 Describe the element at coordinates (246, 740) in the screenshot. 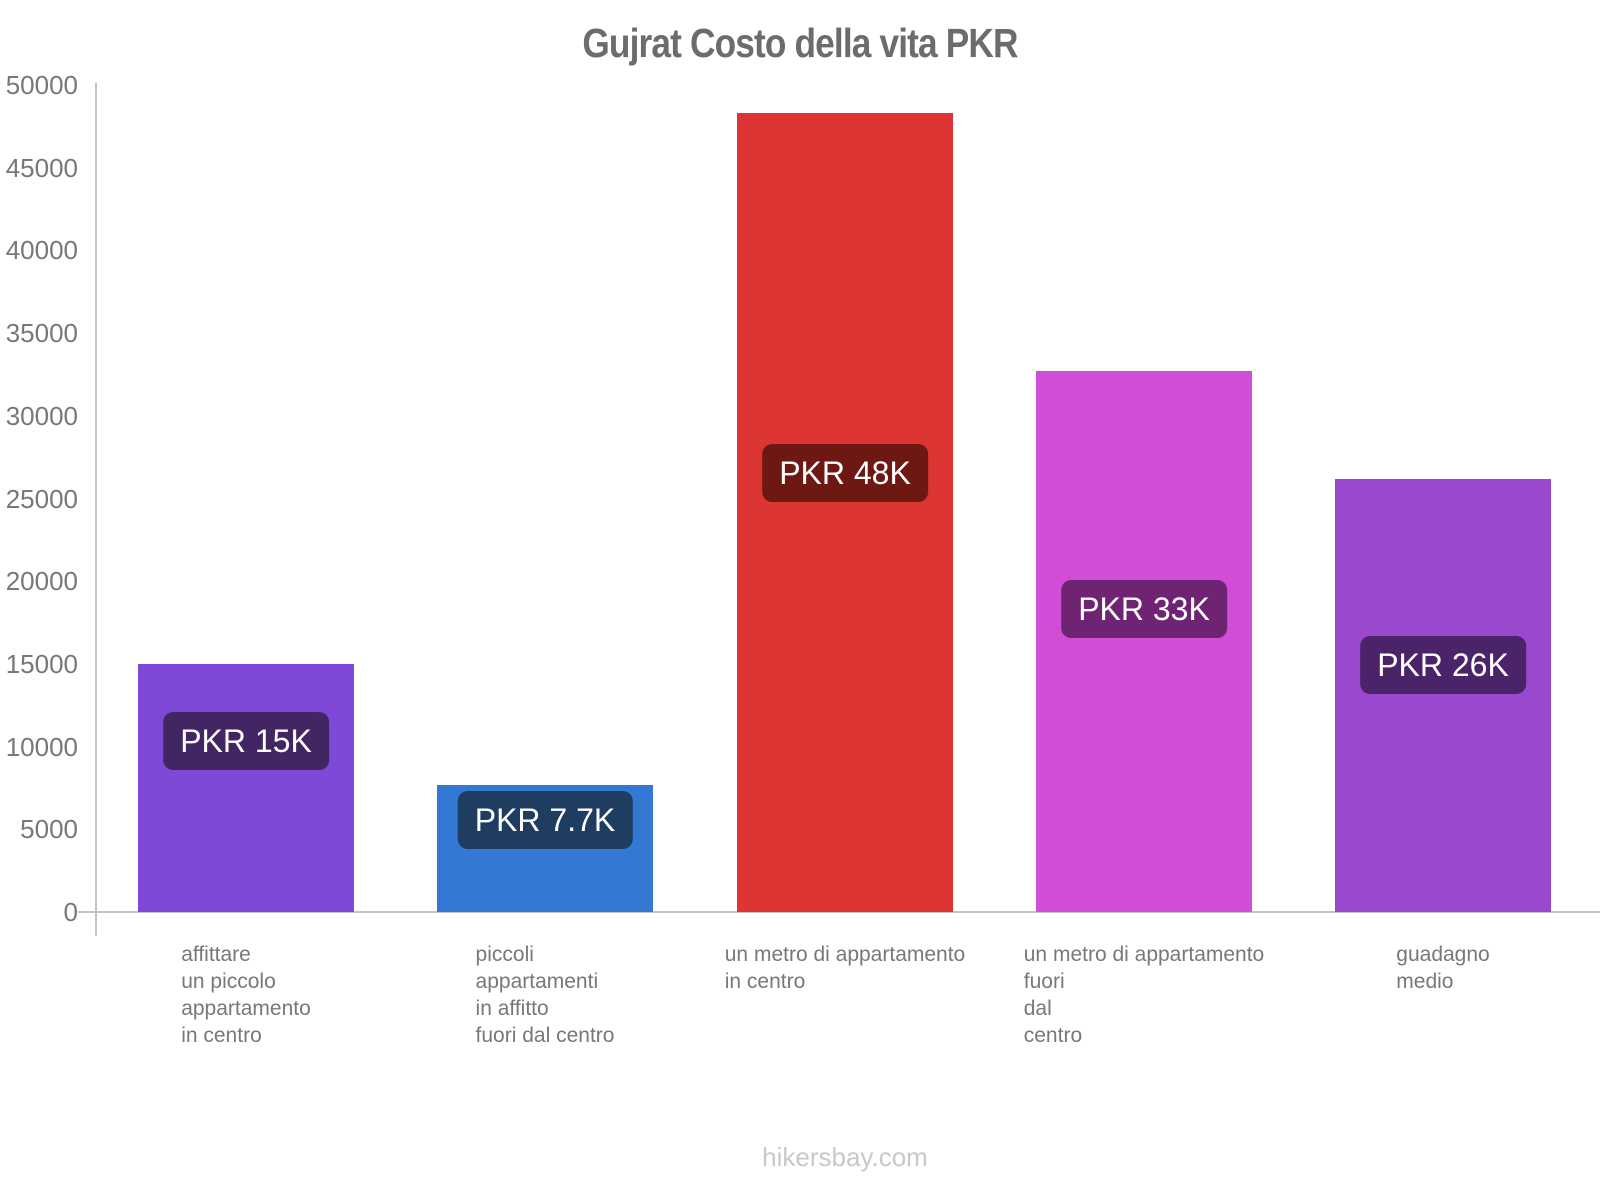

I see `bar-value-label: PKR 15K` at that location.